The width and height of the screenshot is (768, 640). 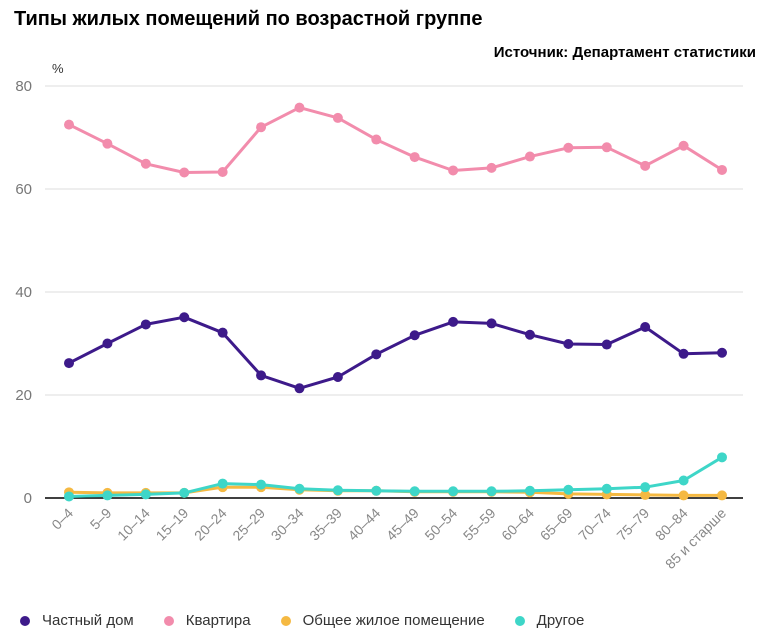 I want to click on legend-item: Другое, so click(x=549, y=620).